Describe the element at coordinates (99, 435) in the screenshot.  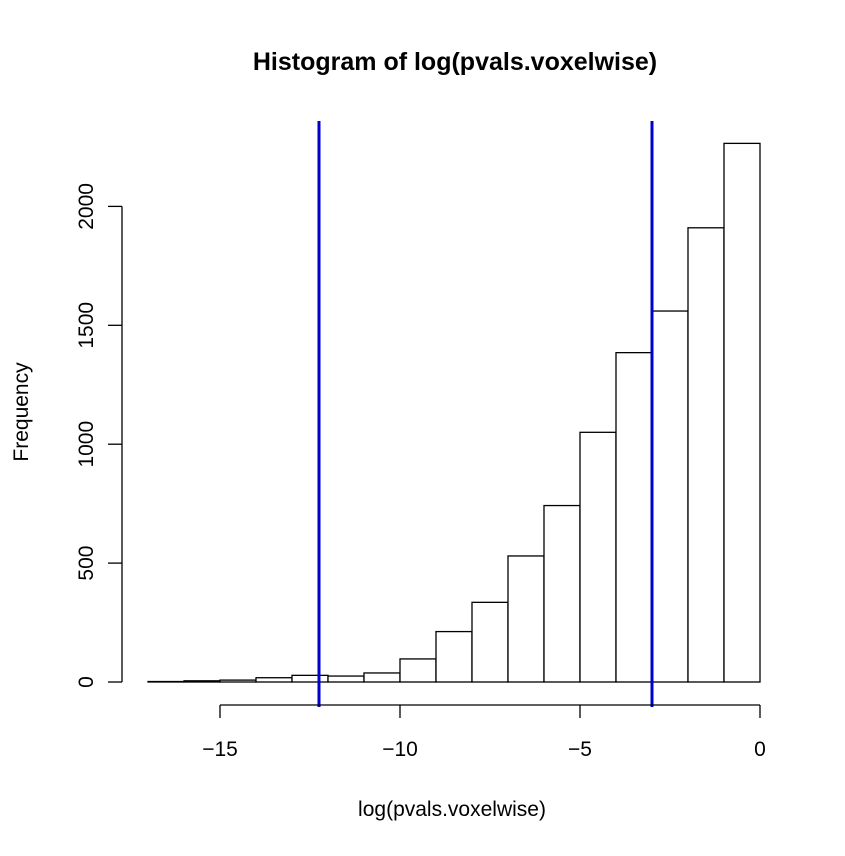
I see `y-axis: 0 500 1000 1500 2000` at that location.